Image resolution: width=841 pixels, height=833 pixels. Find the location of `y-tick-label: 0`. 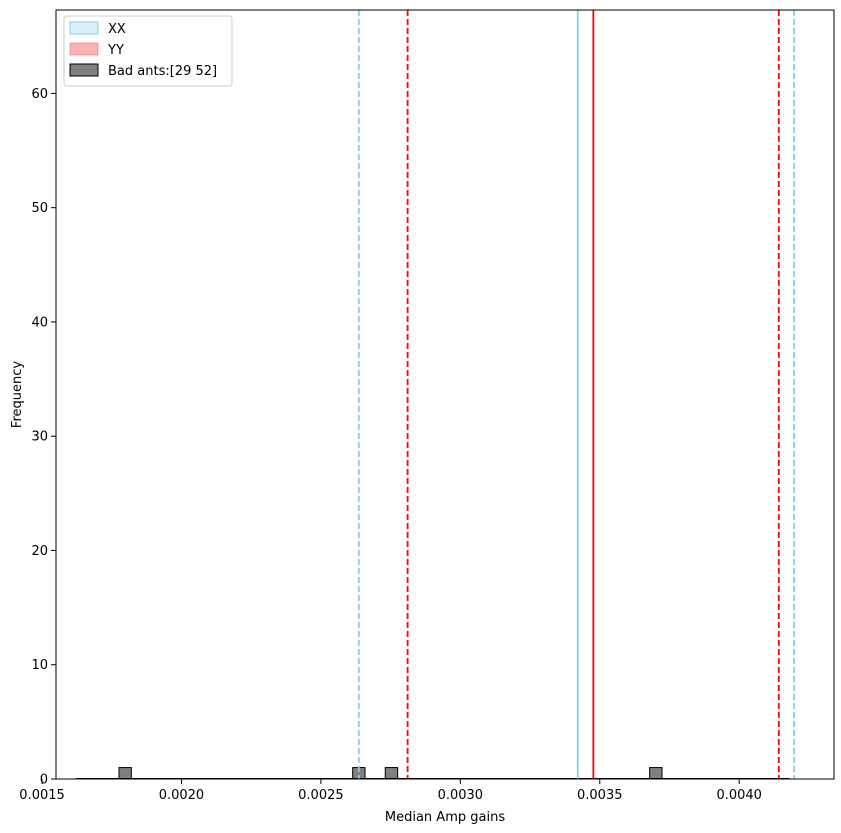

y-tick-label: 0 is located at coordinates (44, 780).